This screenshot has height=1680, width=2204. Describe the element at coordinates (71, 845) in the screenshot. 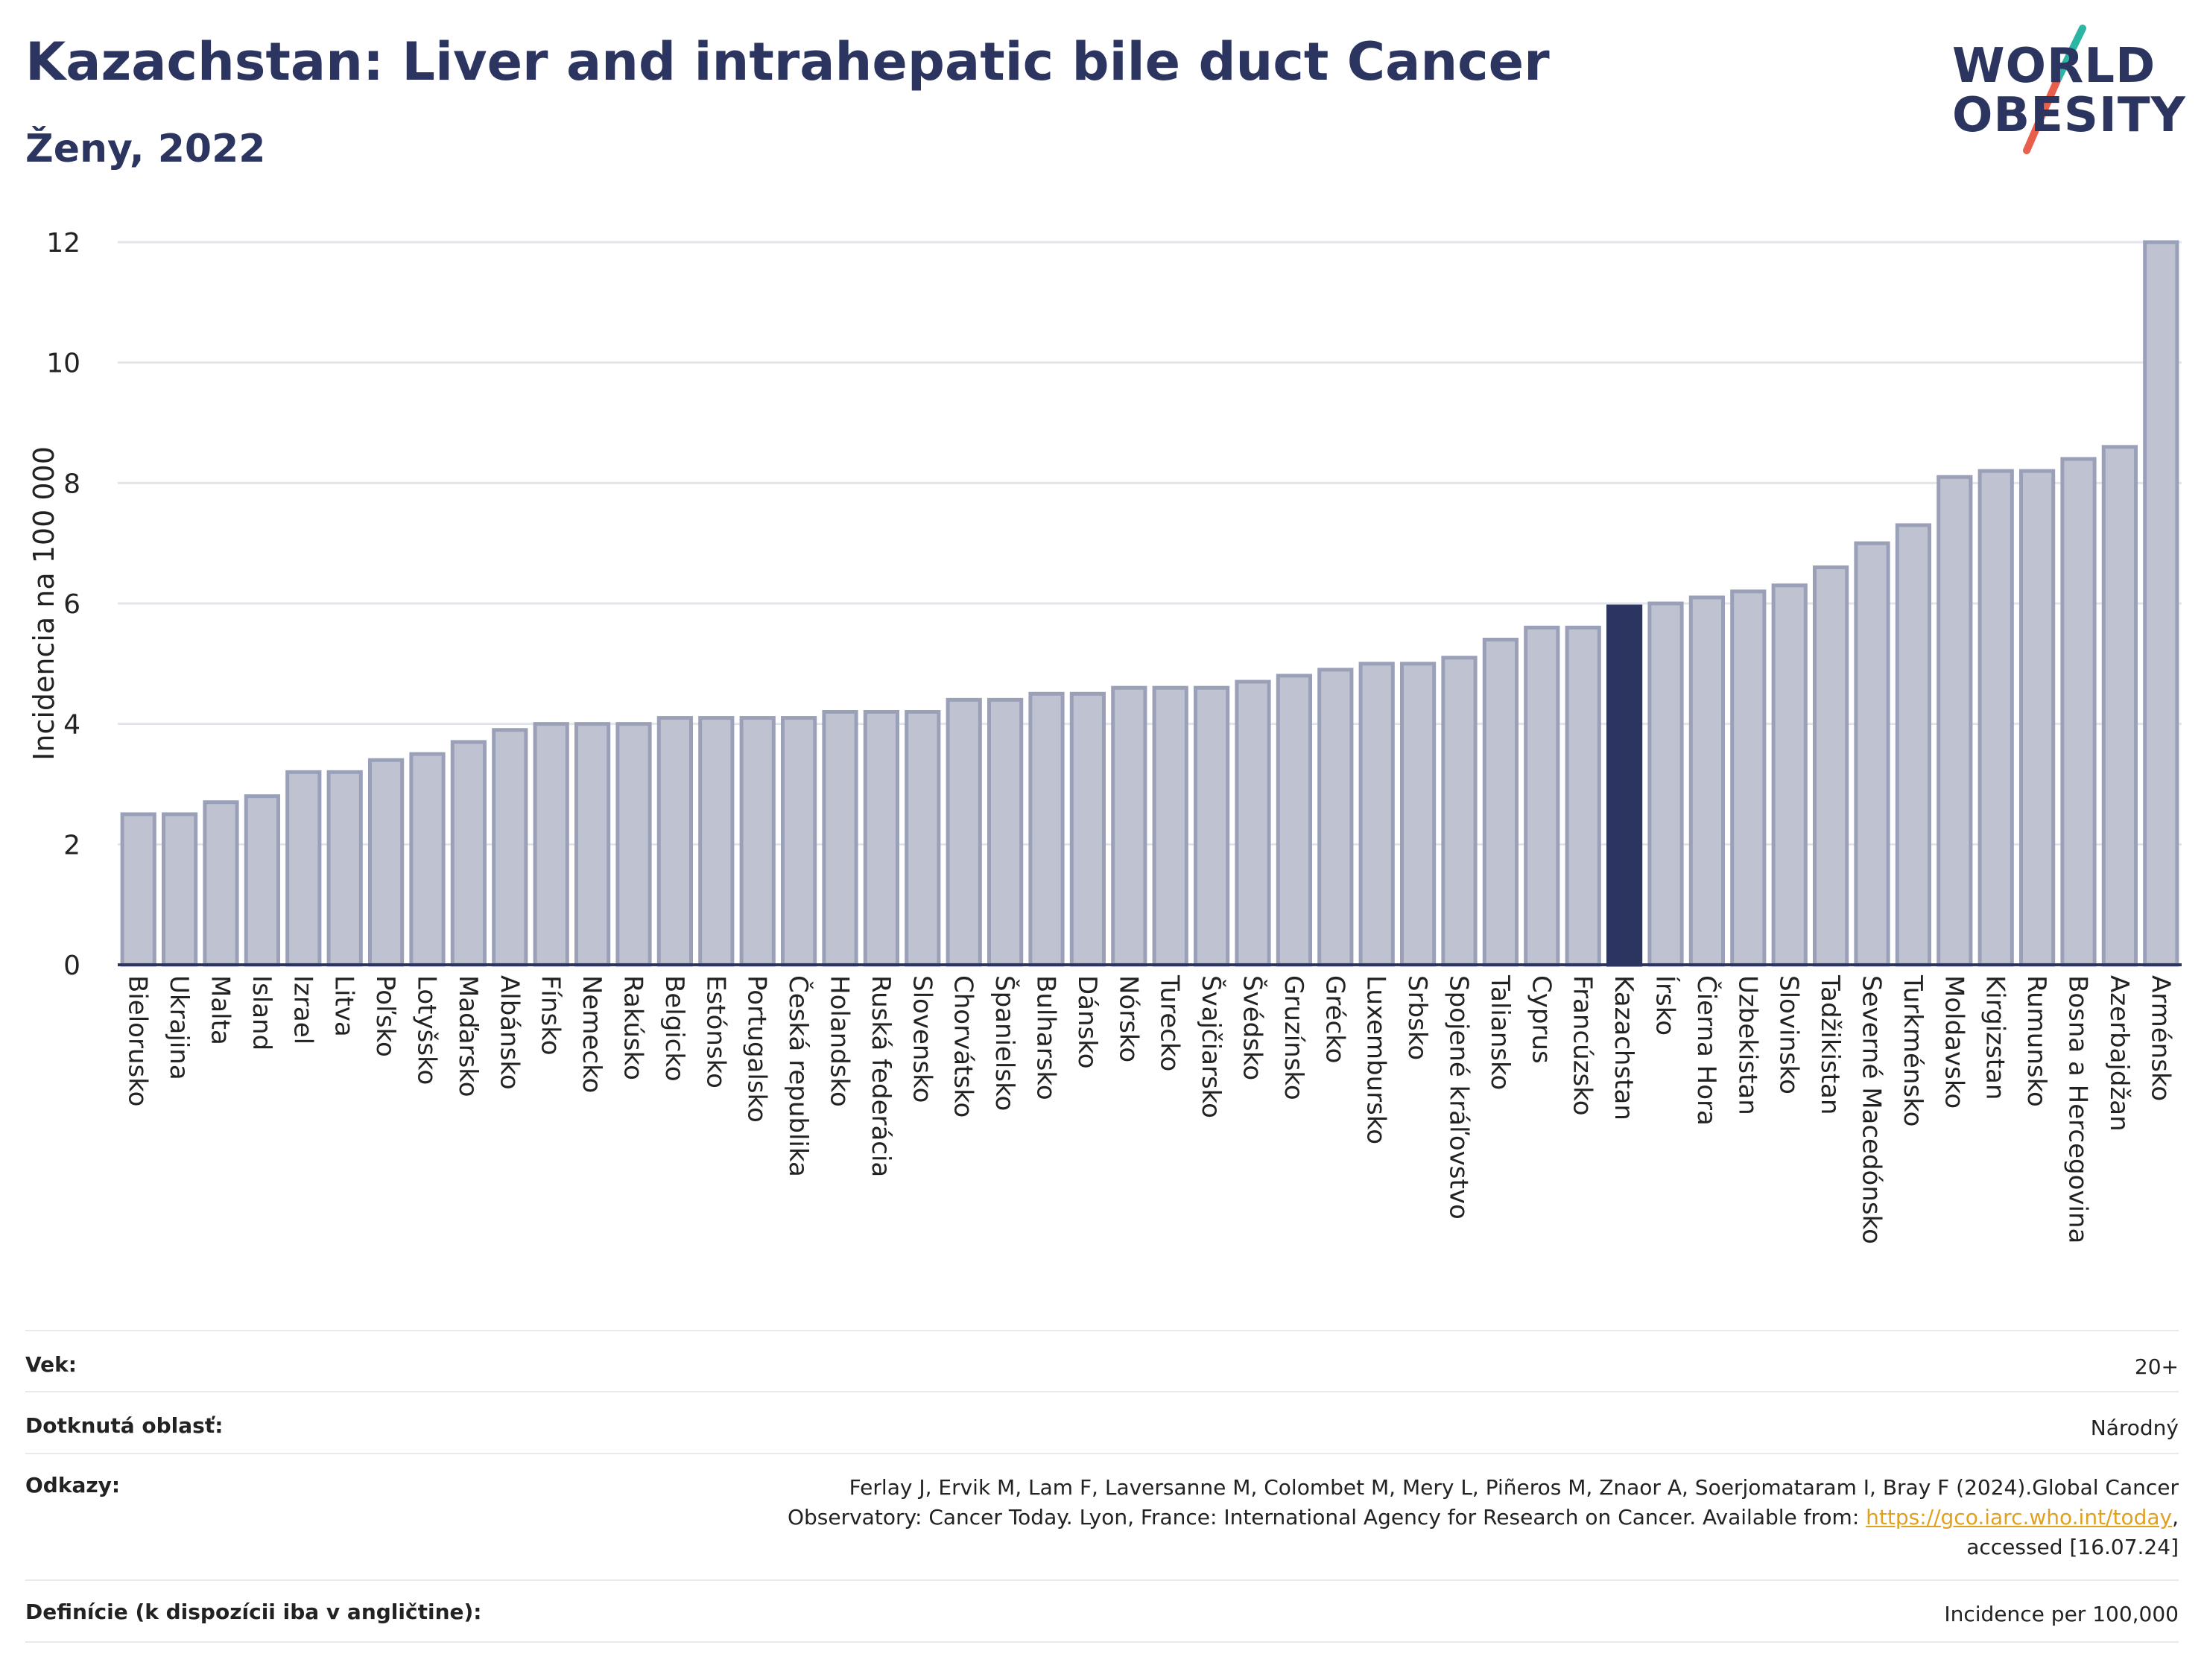

I see `y-tick-label: 2` at that location.